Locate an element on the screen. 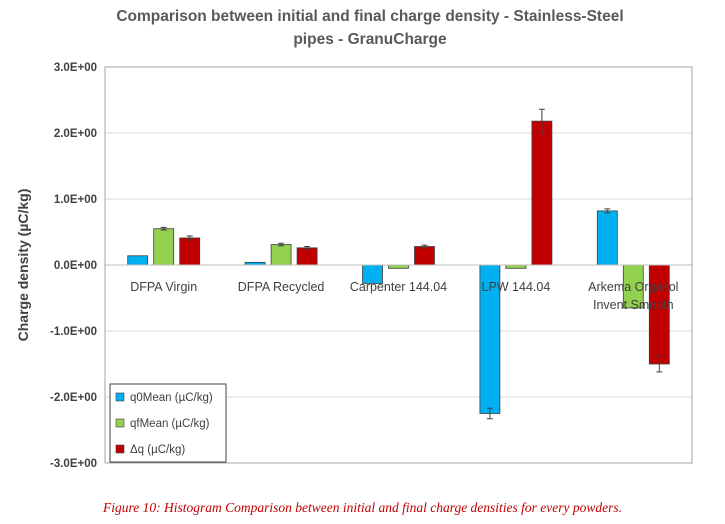 Image resolution: width=725 pixels, height=524 pixels. legend-label: Δq (µC/kg) is located at coordinates (157, 450).